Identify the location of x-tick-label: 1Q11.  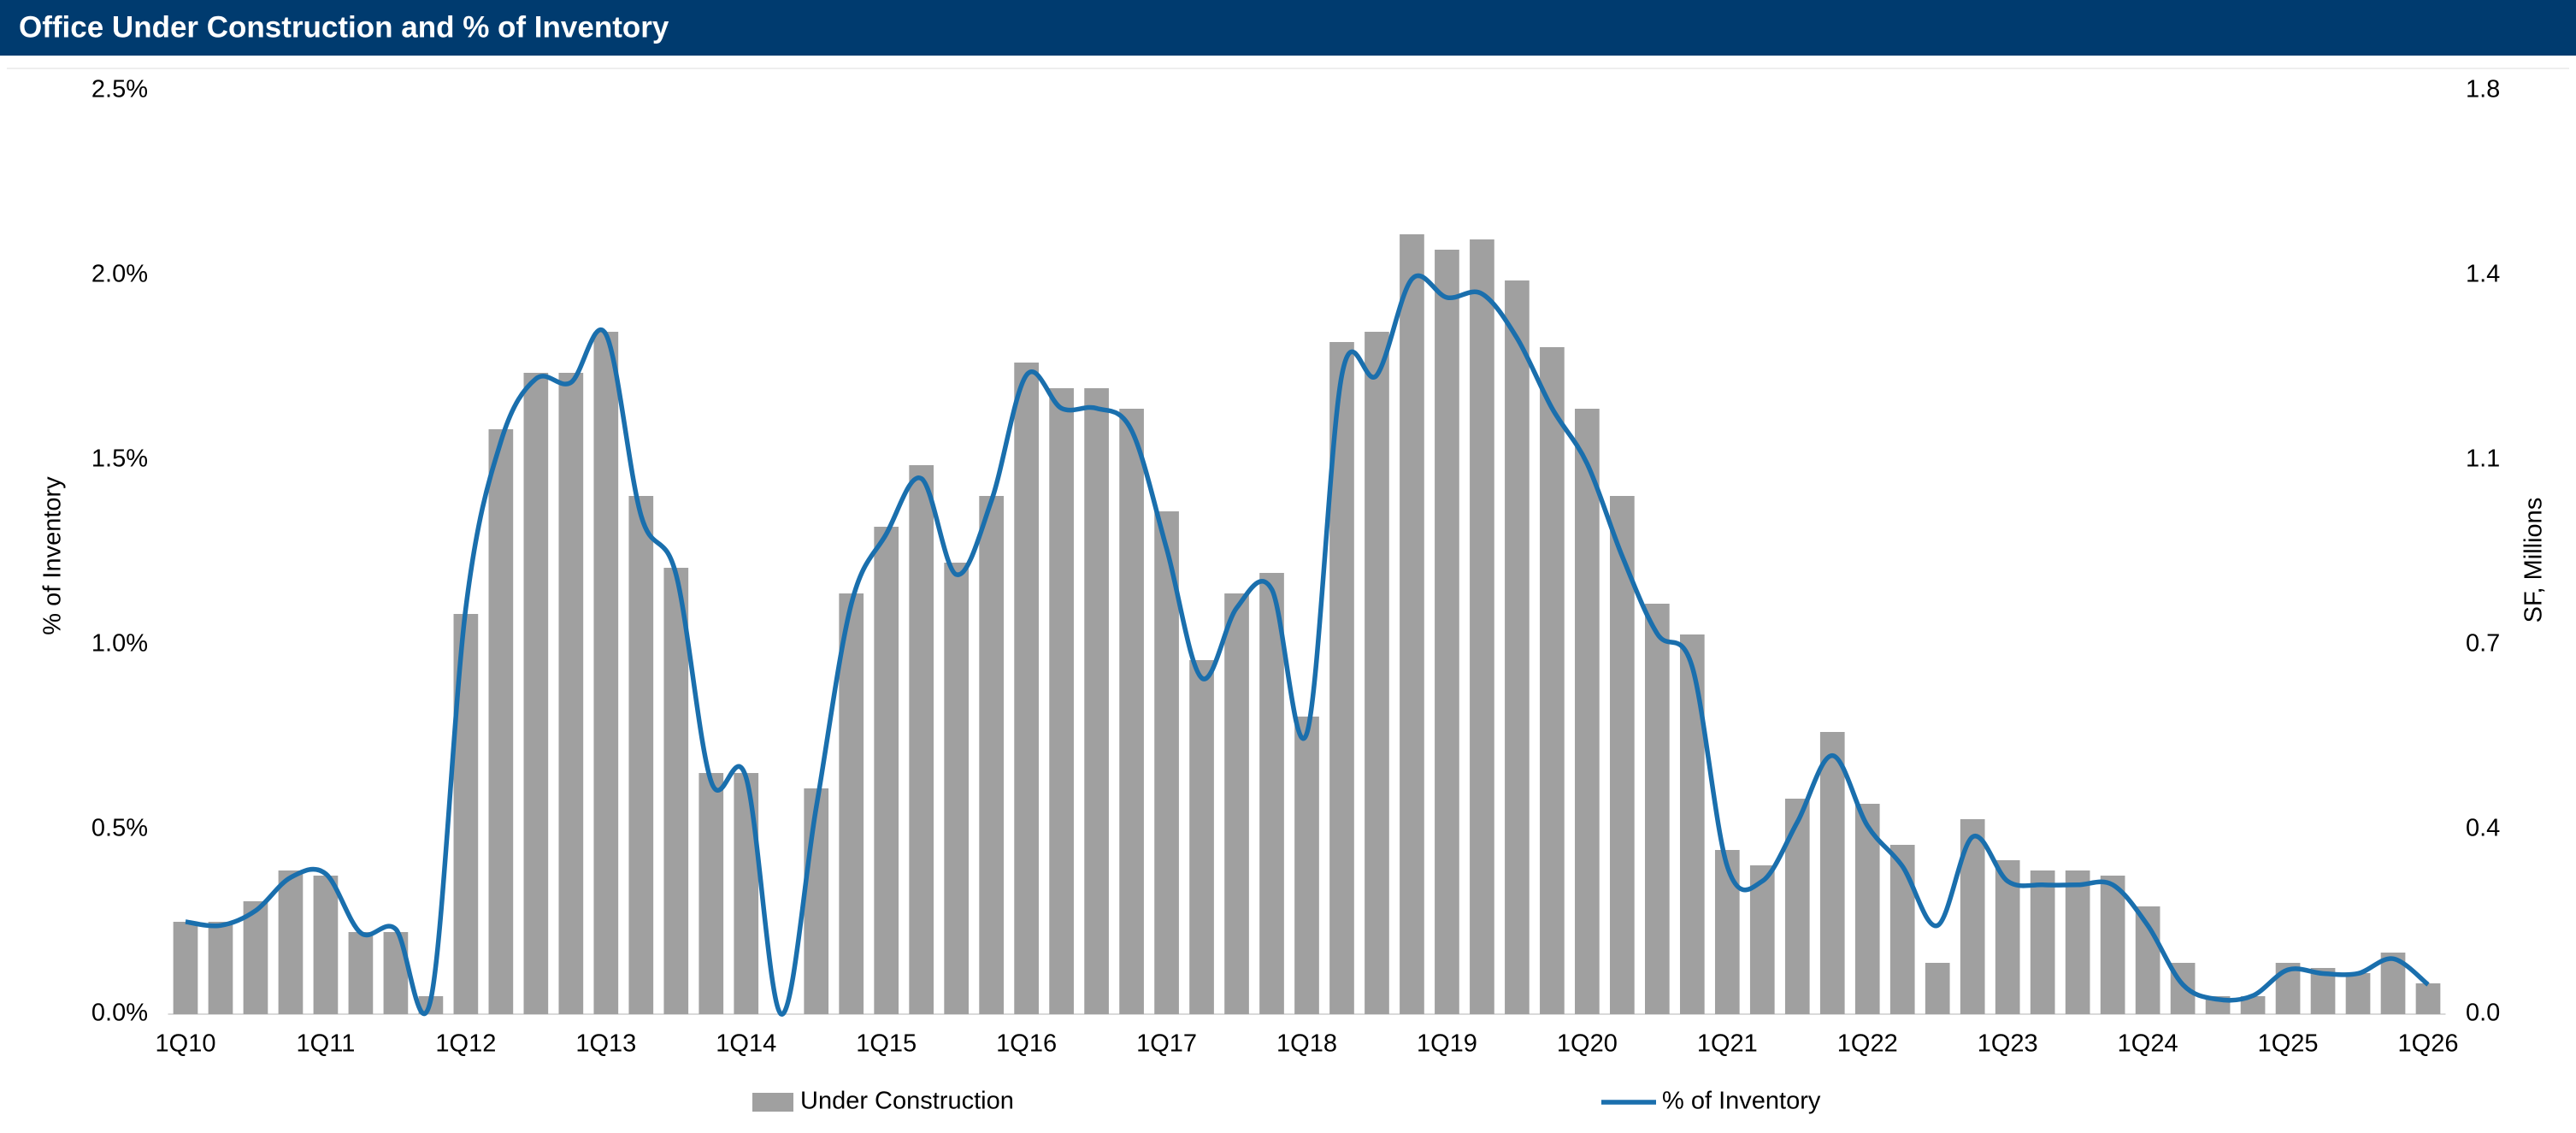
(326, 1044).